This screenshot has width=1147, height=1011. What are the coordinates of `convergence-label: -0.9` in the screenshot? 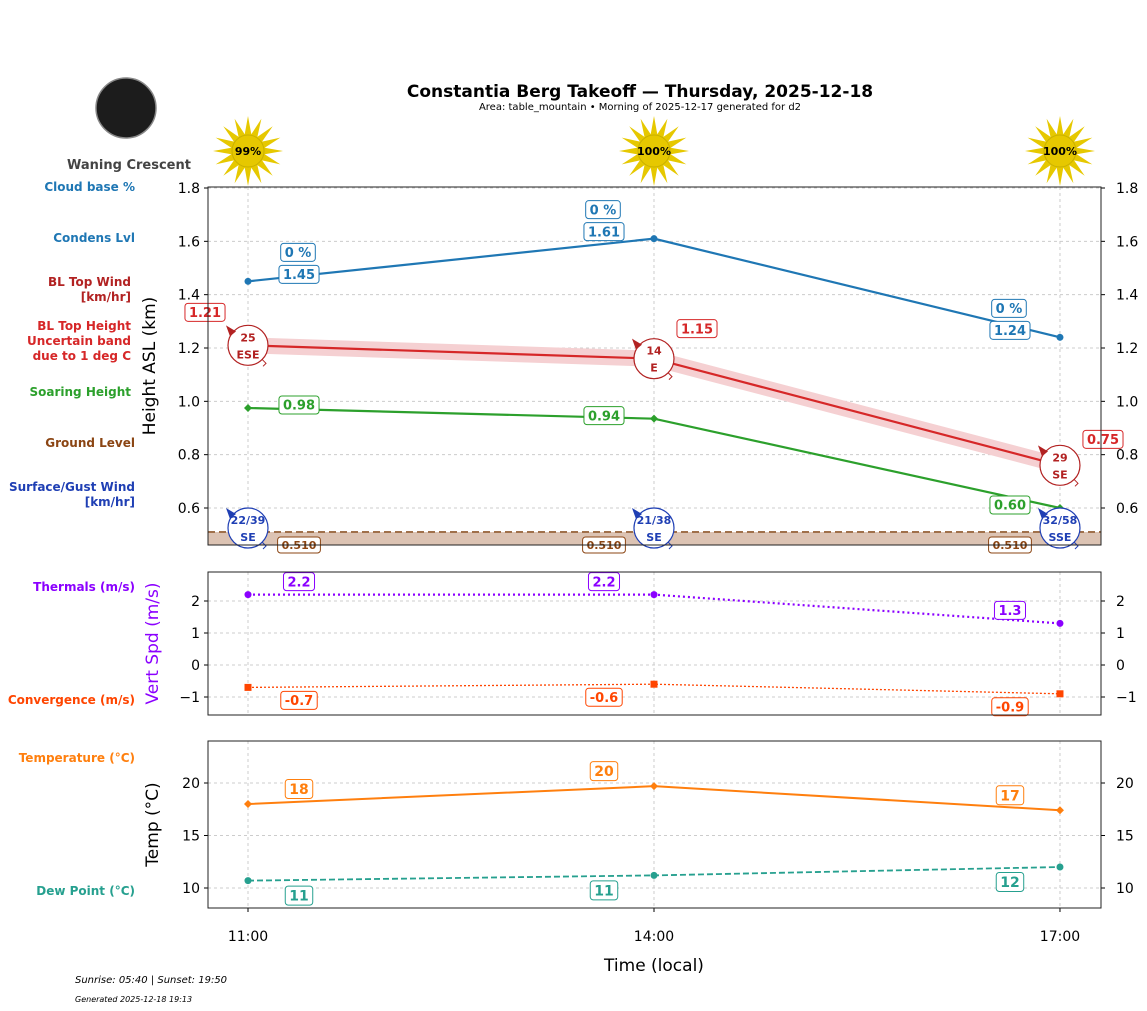 It's located at (1010, 707).